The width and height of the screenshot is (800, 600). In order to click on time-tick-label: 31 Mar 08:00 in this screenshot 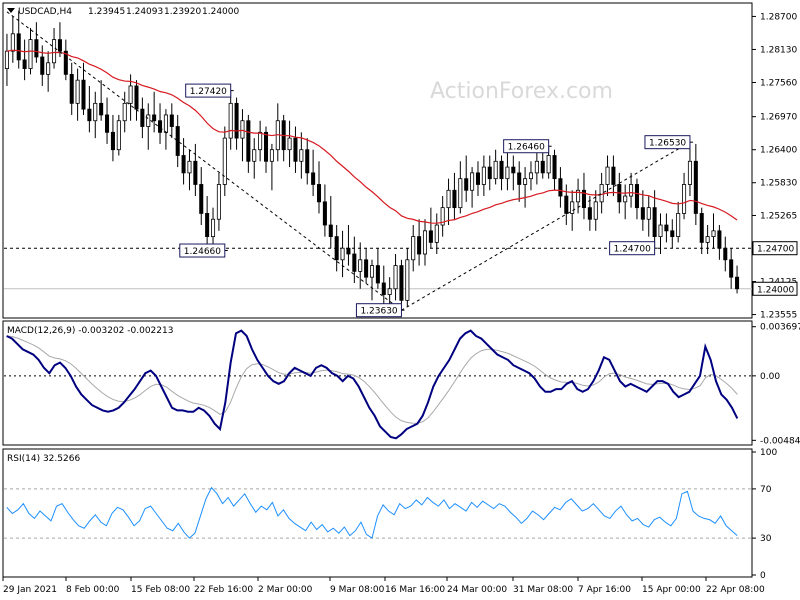, I will do `click(543, 590)`.